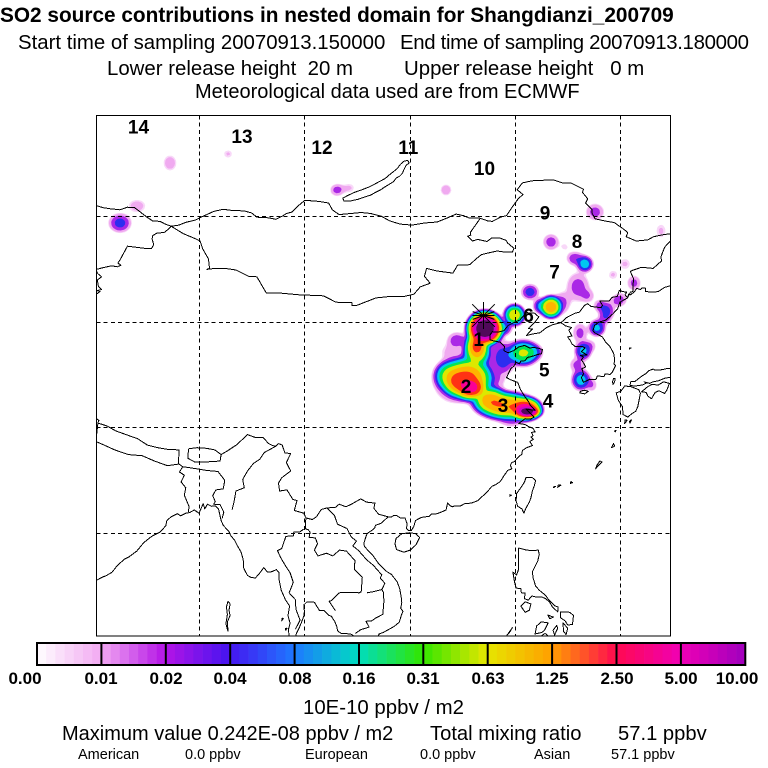 The width and height of the screenshot is (768, 768). What do you see at coordinates (528, 316) in the screenshot?
I see `svg-text: 6` at bounding box center [528, 316].